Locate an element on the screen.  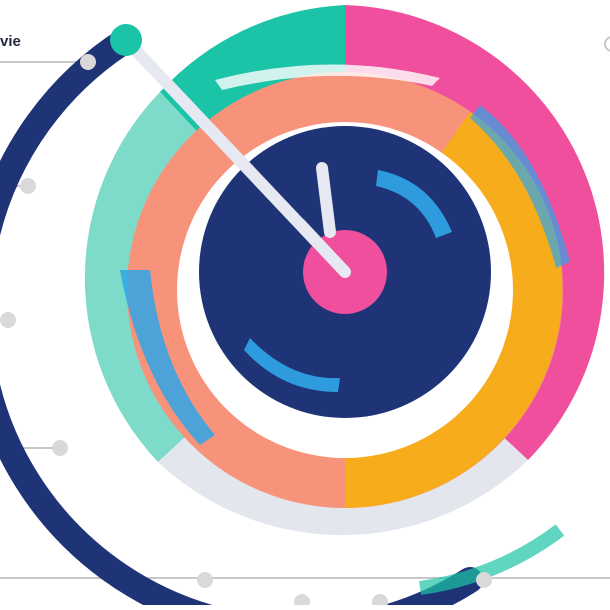
speckle-arc-dial-left is located at coordinates (292, 365).